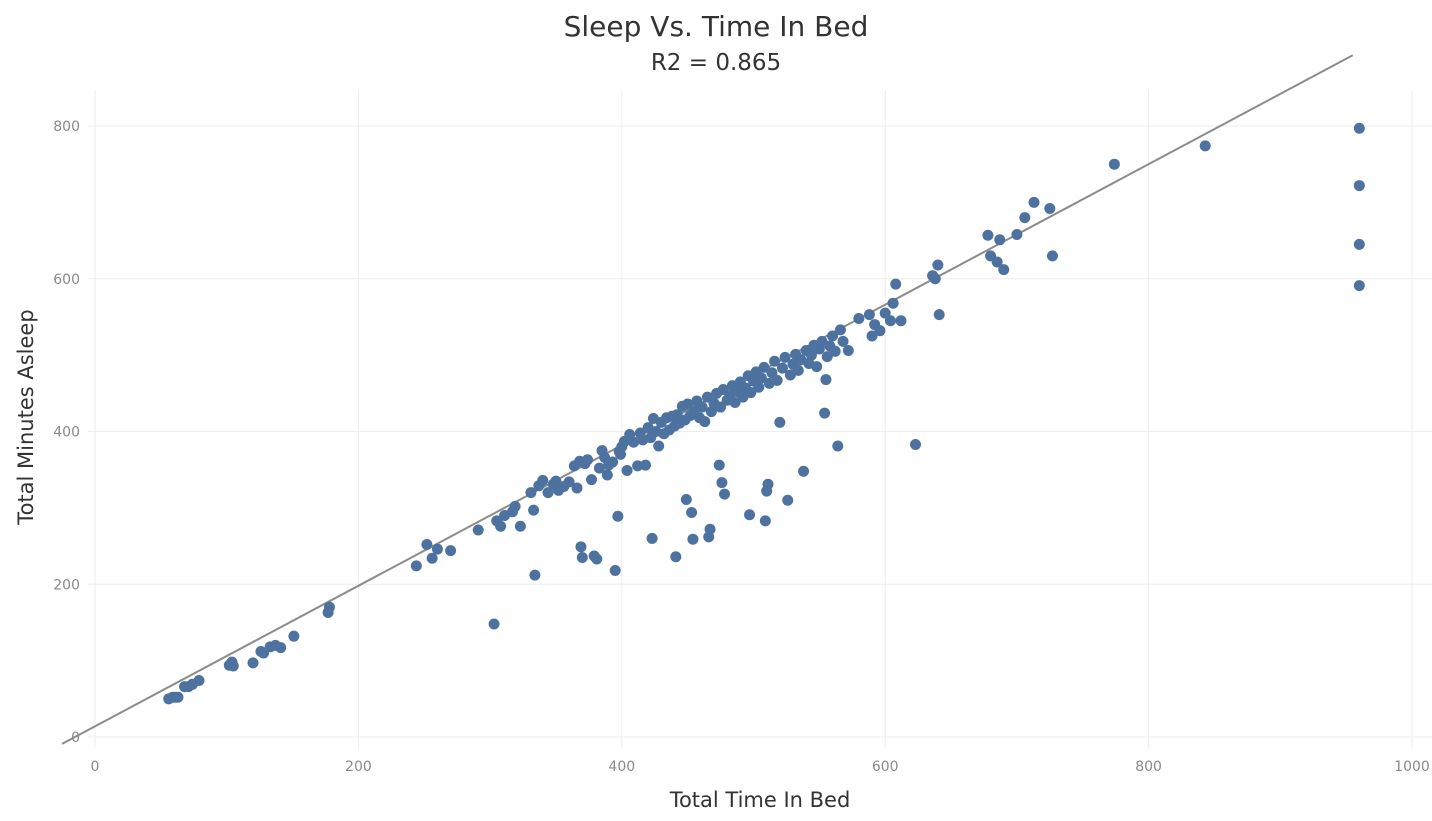  Describe the element at coordinates (66, 280) in the screenshot. I see `y-tick-label: 600` at that location.